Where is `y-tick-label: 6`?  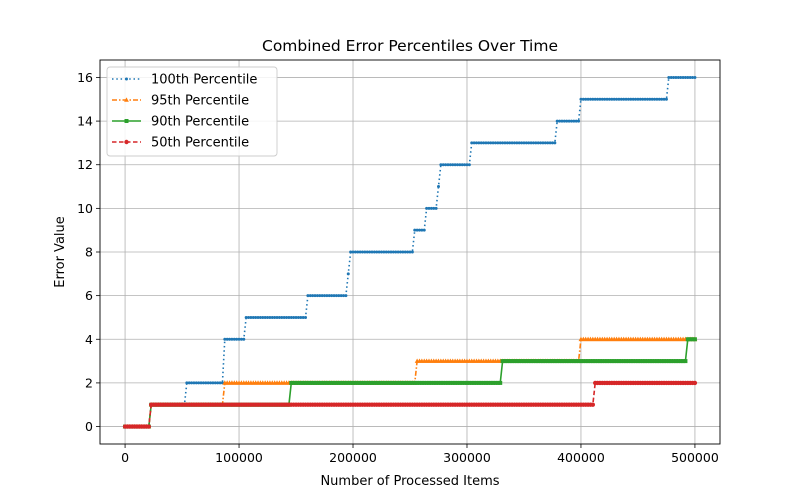 y-tick-label: 6 is located at coordinates (89, 295).